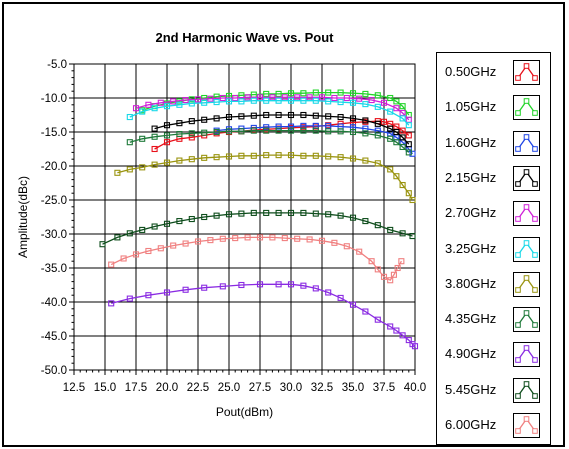 This screenshot has width=569, height=449. Describe the element at coordinates (74, 388) in the screenshot. I see `x-tick-label: 12.5` at that location.